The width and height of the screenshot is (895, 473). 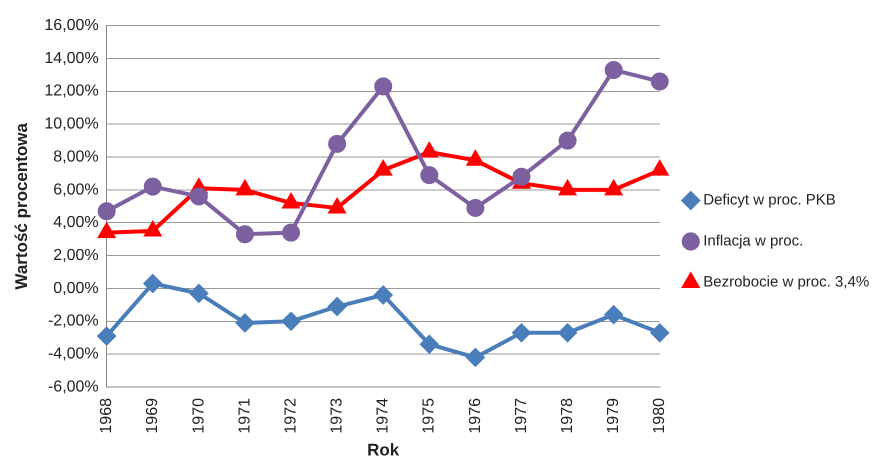 I want to click on x-tick-label: 1971, so click(x=245, y=416).